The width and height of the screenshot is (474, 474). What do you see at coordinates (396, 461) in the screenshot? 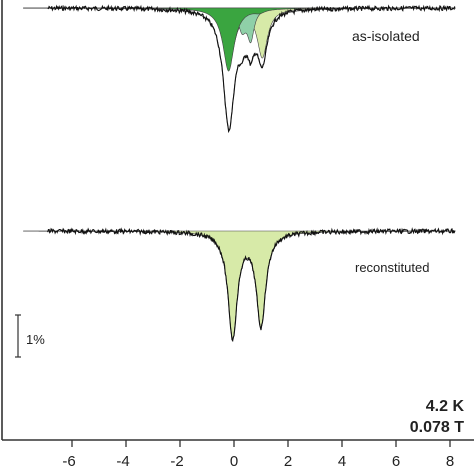
I see `x-tick-label: 6` at bounding box center [396, 461].